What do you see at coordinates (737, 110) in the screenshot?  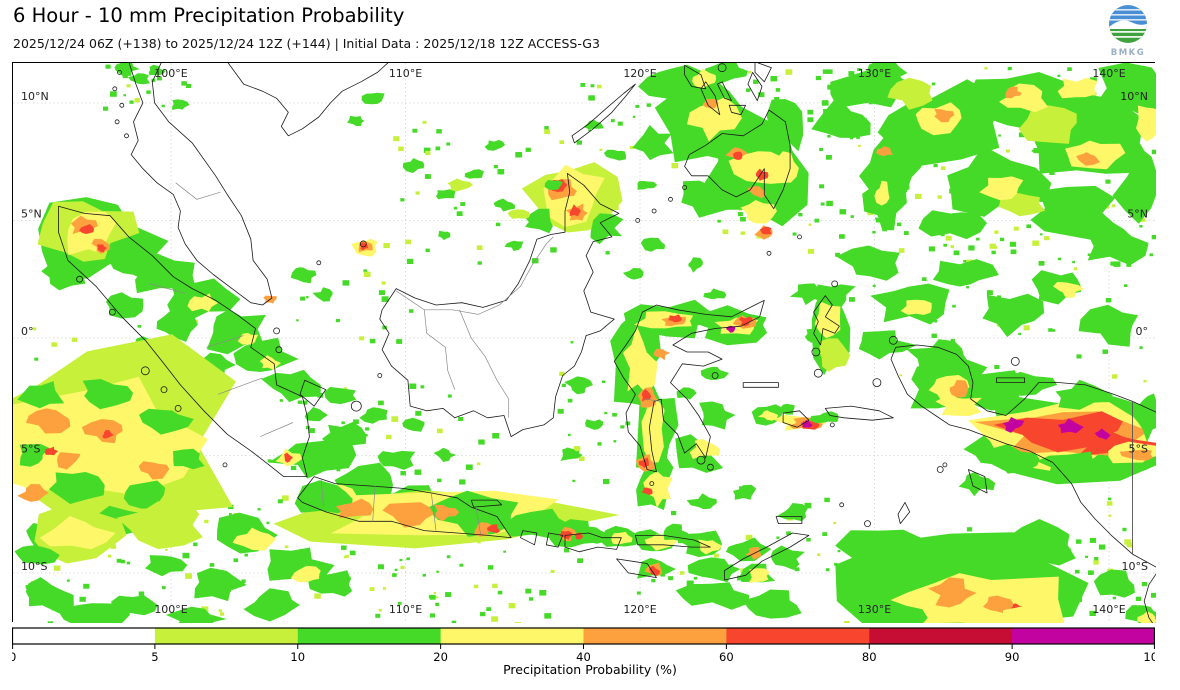 I see `coast-bohol` at bounding box center [737, 110].